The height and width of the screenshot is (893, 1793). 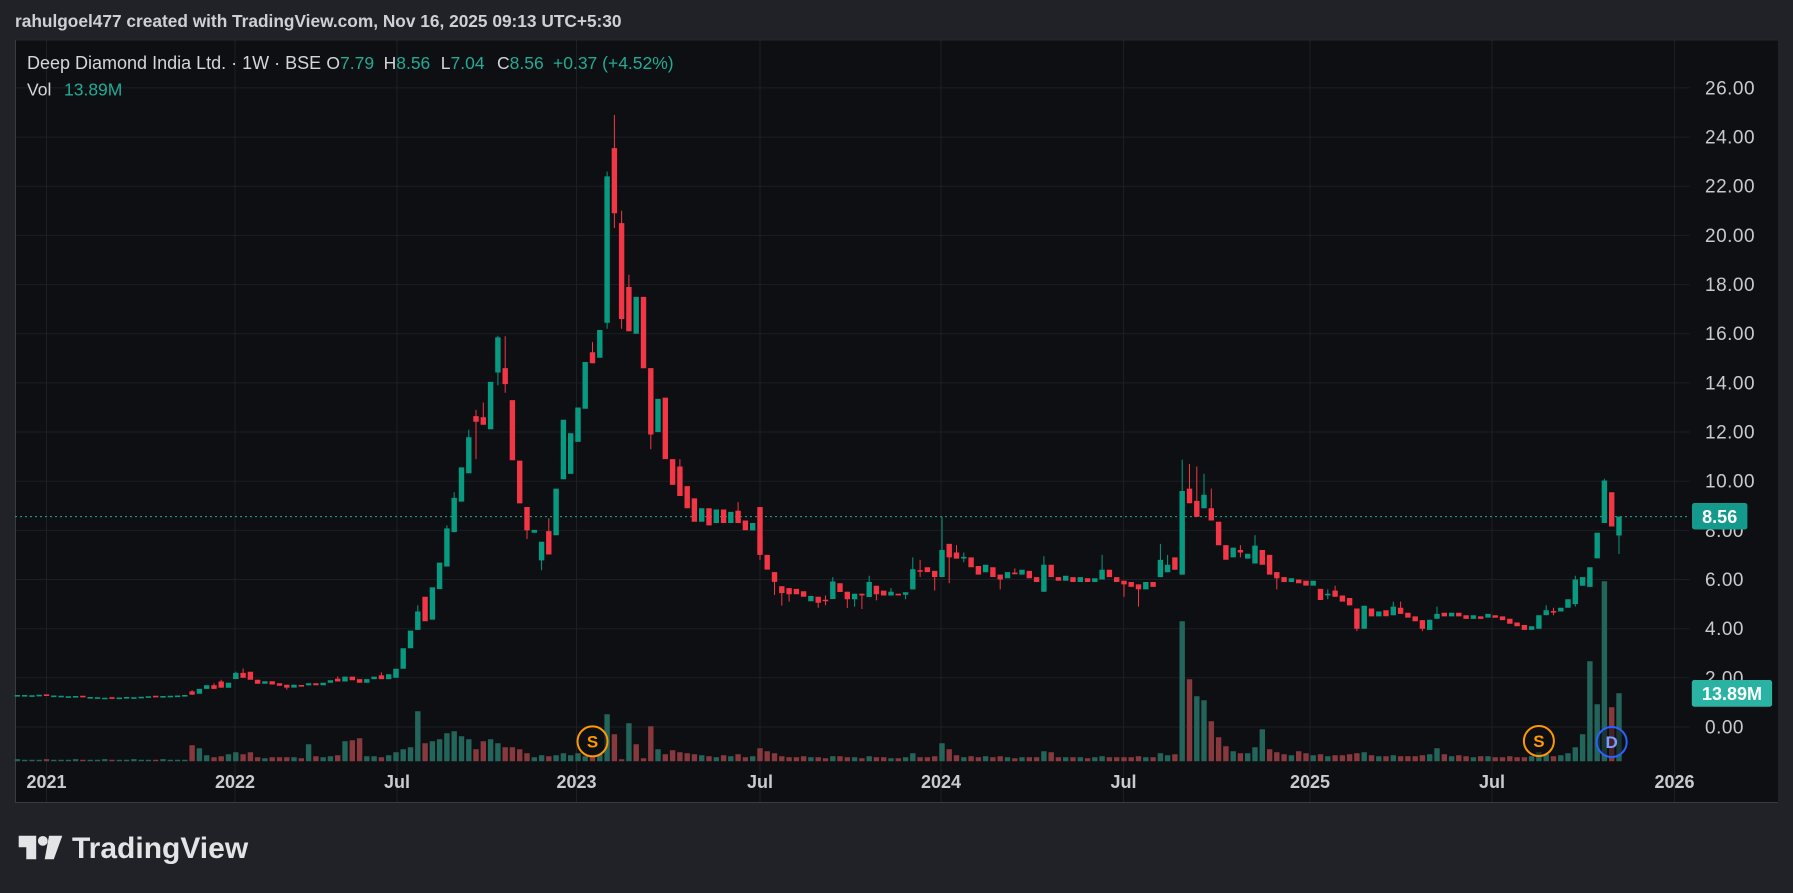 I want to click on svg-text: 2024, so click(x=941, y=782).